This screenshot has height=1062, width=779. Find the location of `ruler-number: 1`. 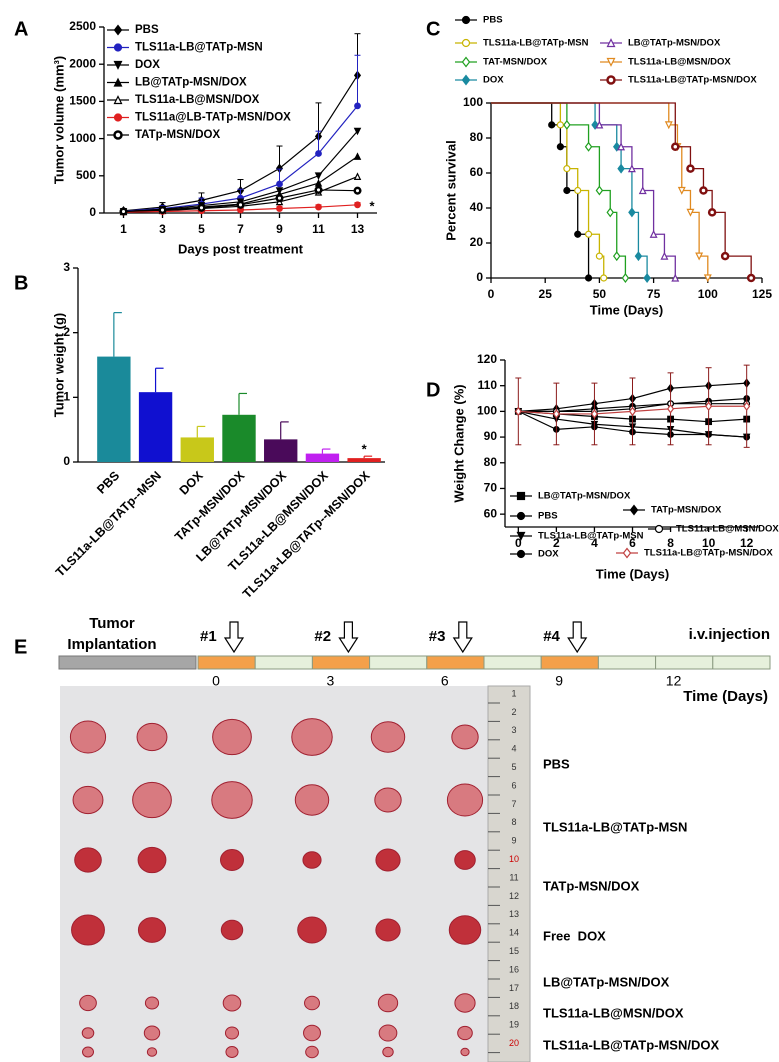

ruler-number: 1 is located at coordinates (513, 693).